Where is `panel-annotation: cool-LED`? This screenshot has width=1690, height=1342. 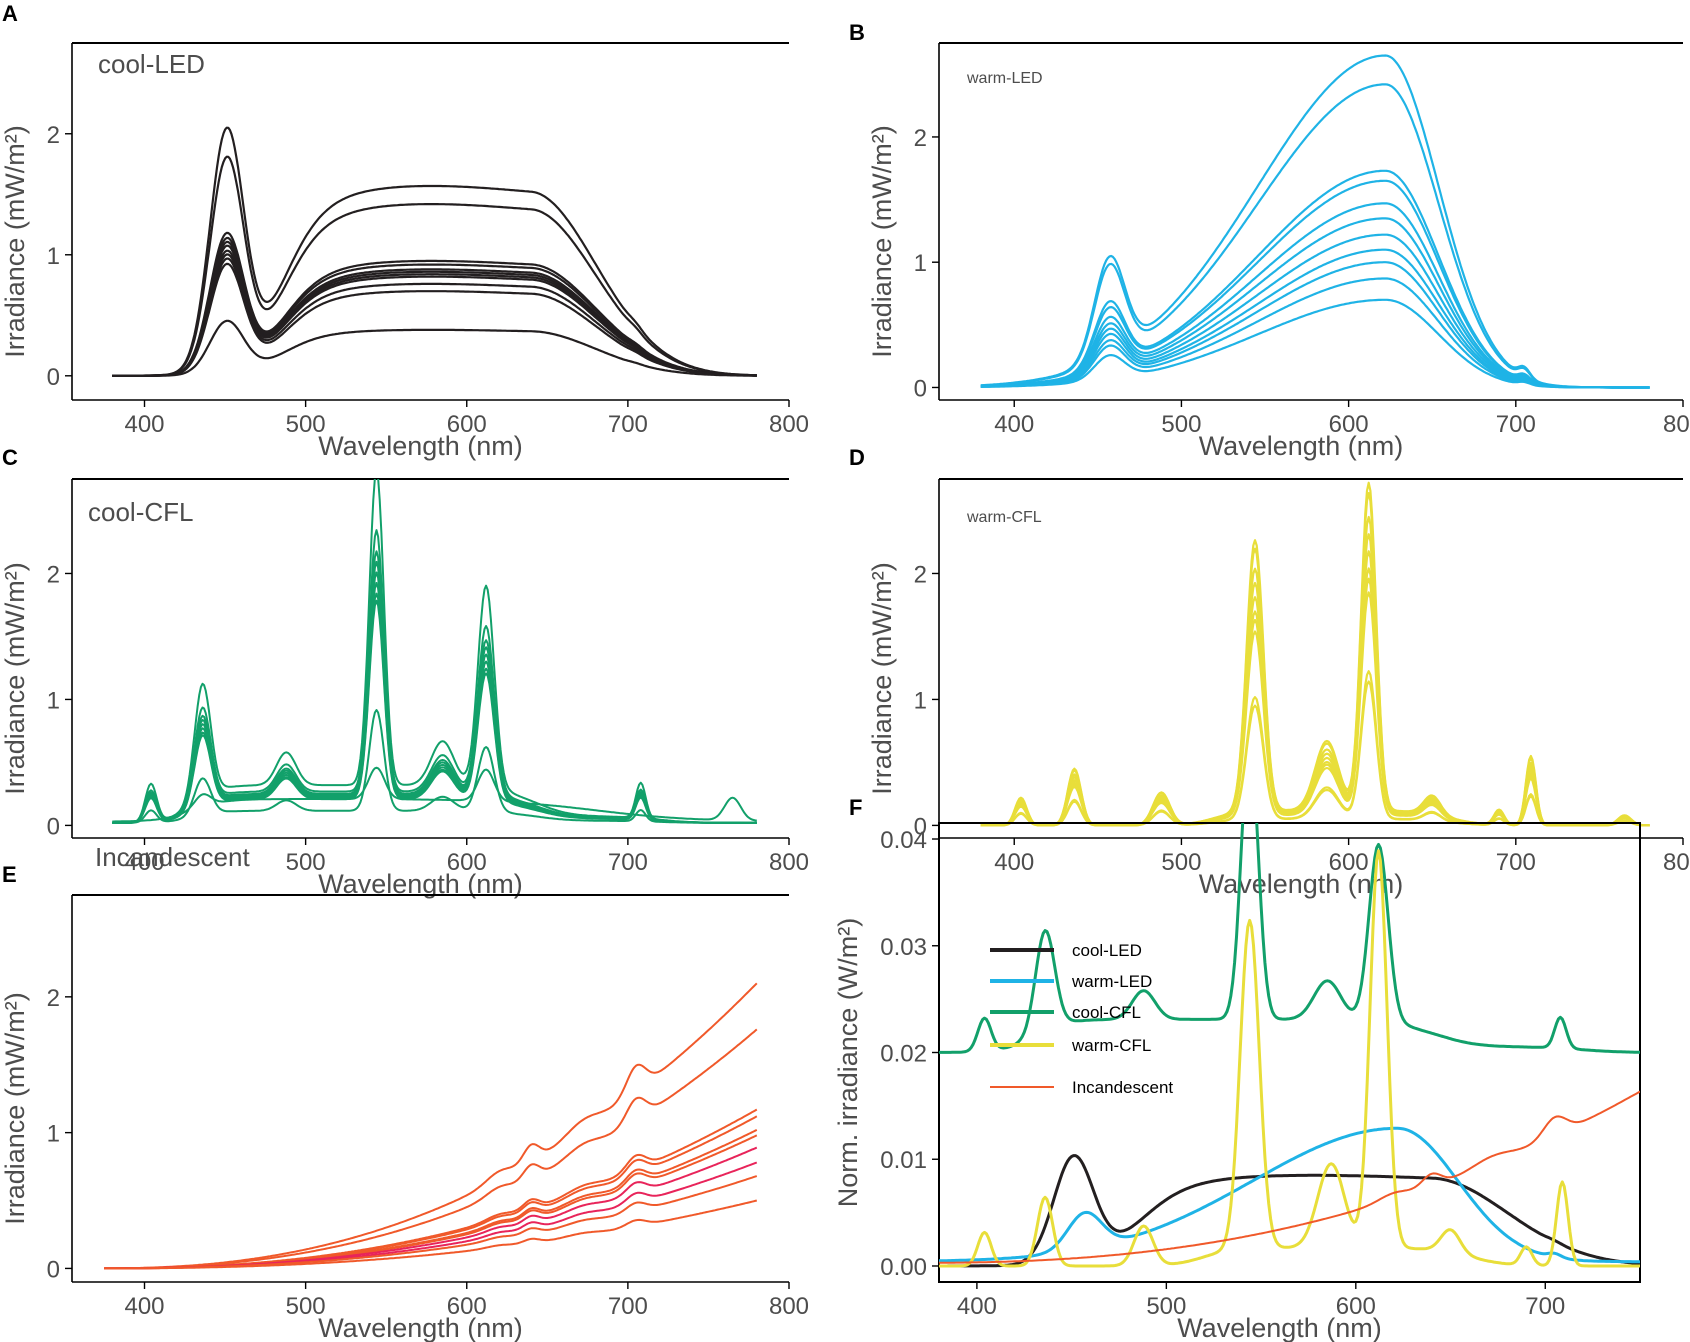
panel-annotation: cool-LED is located at coordinates (151, 64).